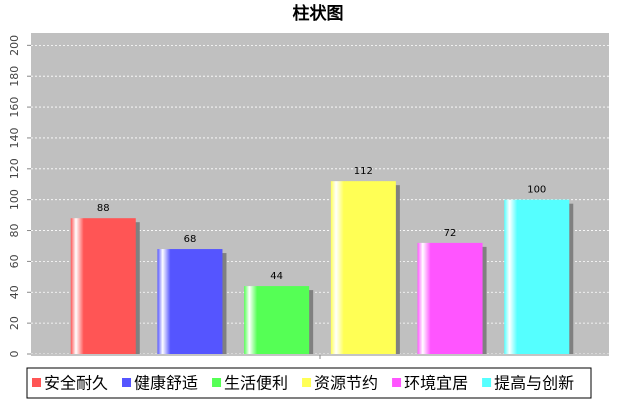  I want to click on y-tick-label: 180, so click(14, 76).